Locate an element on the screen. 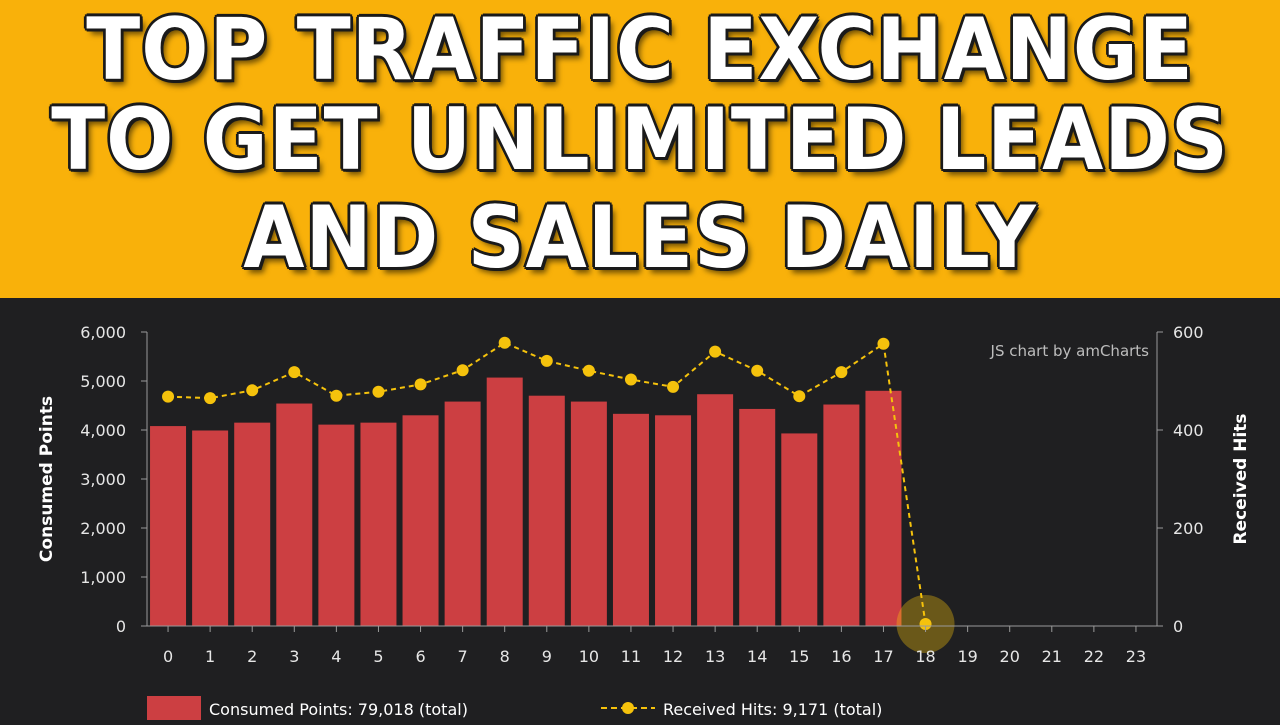  legend-label-consumed-points: Consumed Points: 79,018 (total) is located at coordinates (338, 709).